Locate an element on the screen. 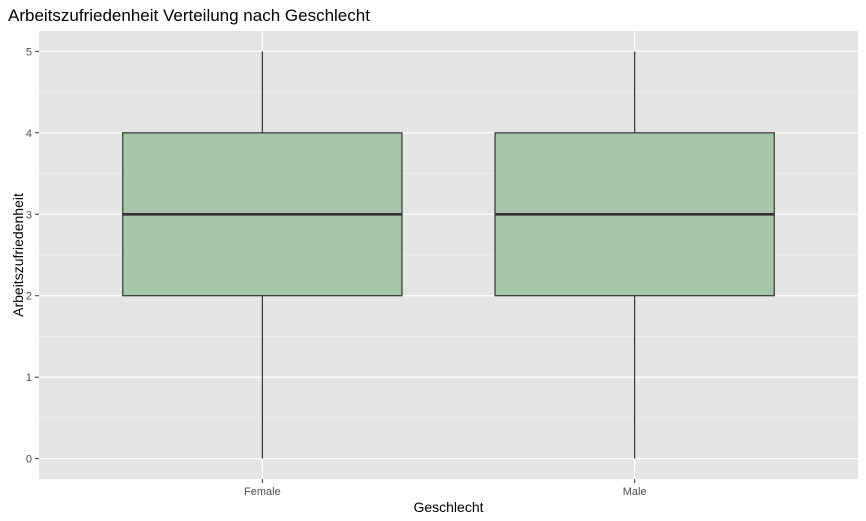 The width and height of the screenshot is (866, 521). x-axis-title: Geschlecht is located at coordinates (448, 507).